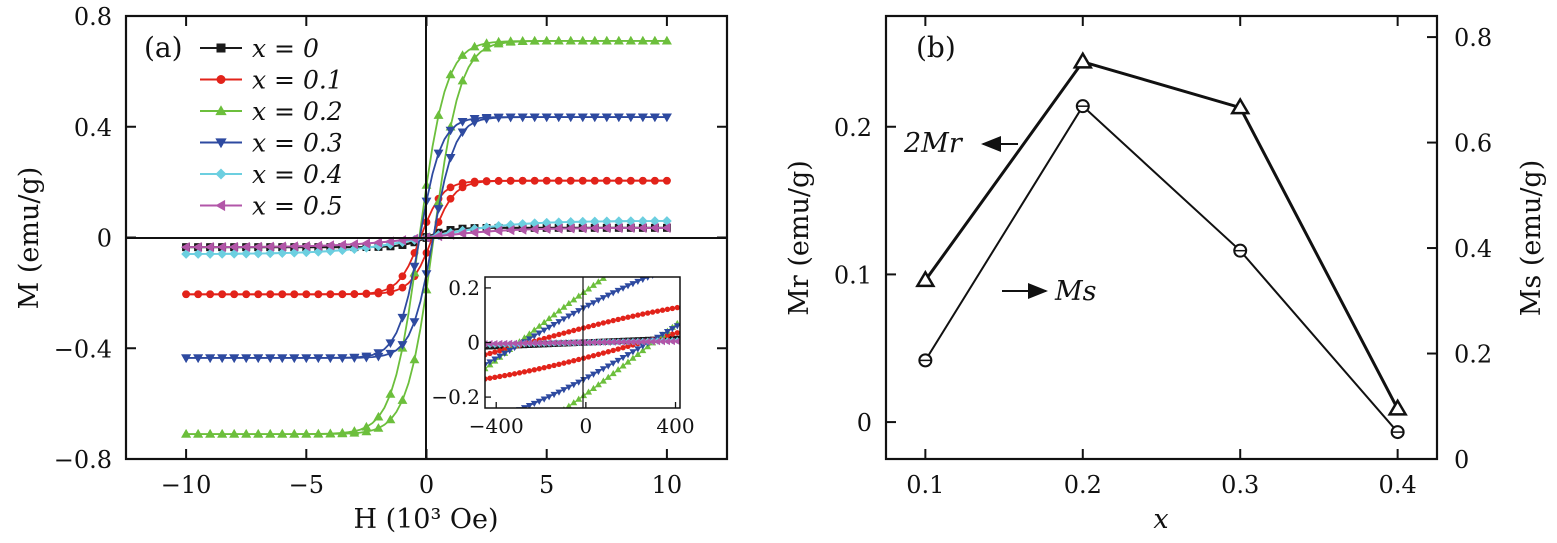 The height and width of the screenshot is (543, 1557). I want to click on y-tick-label-right: 0.2, so click(1473, 355).